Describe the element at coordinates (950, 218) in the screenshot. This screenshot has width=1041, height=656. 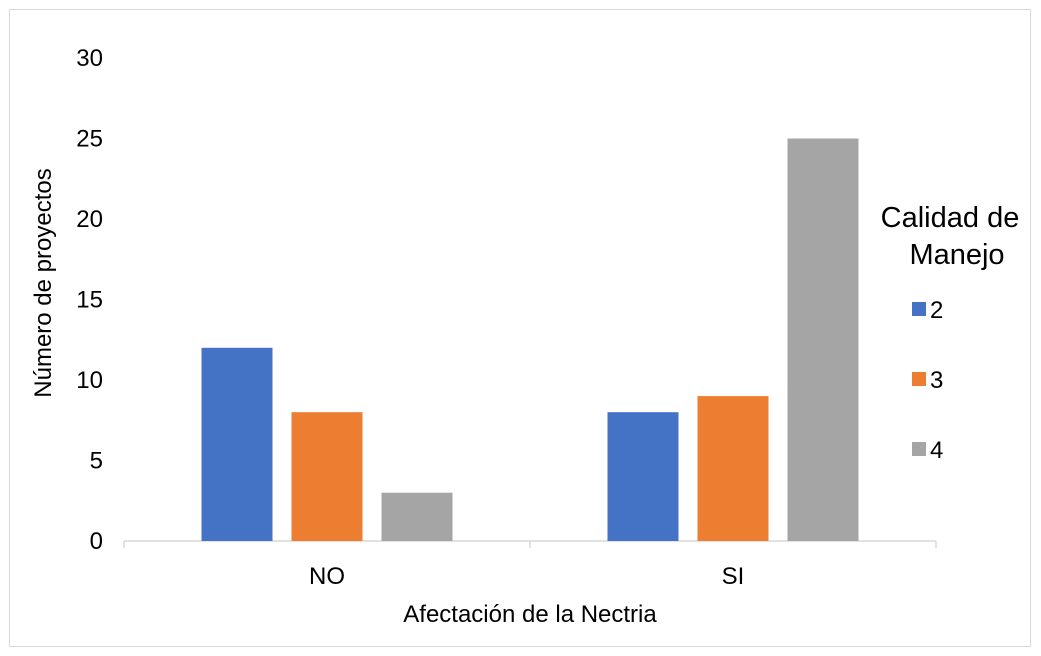
I see `legend-title-line-1: Calidad de` at that location.